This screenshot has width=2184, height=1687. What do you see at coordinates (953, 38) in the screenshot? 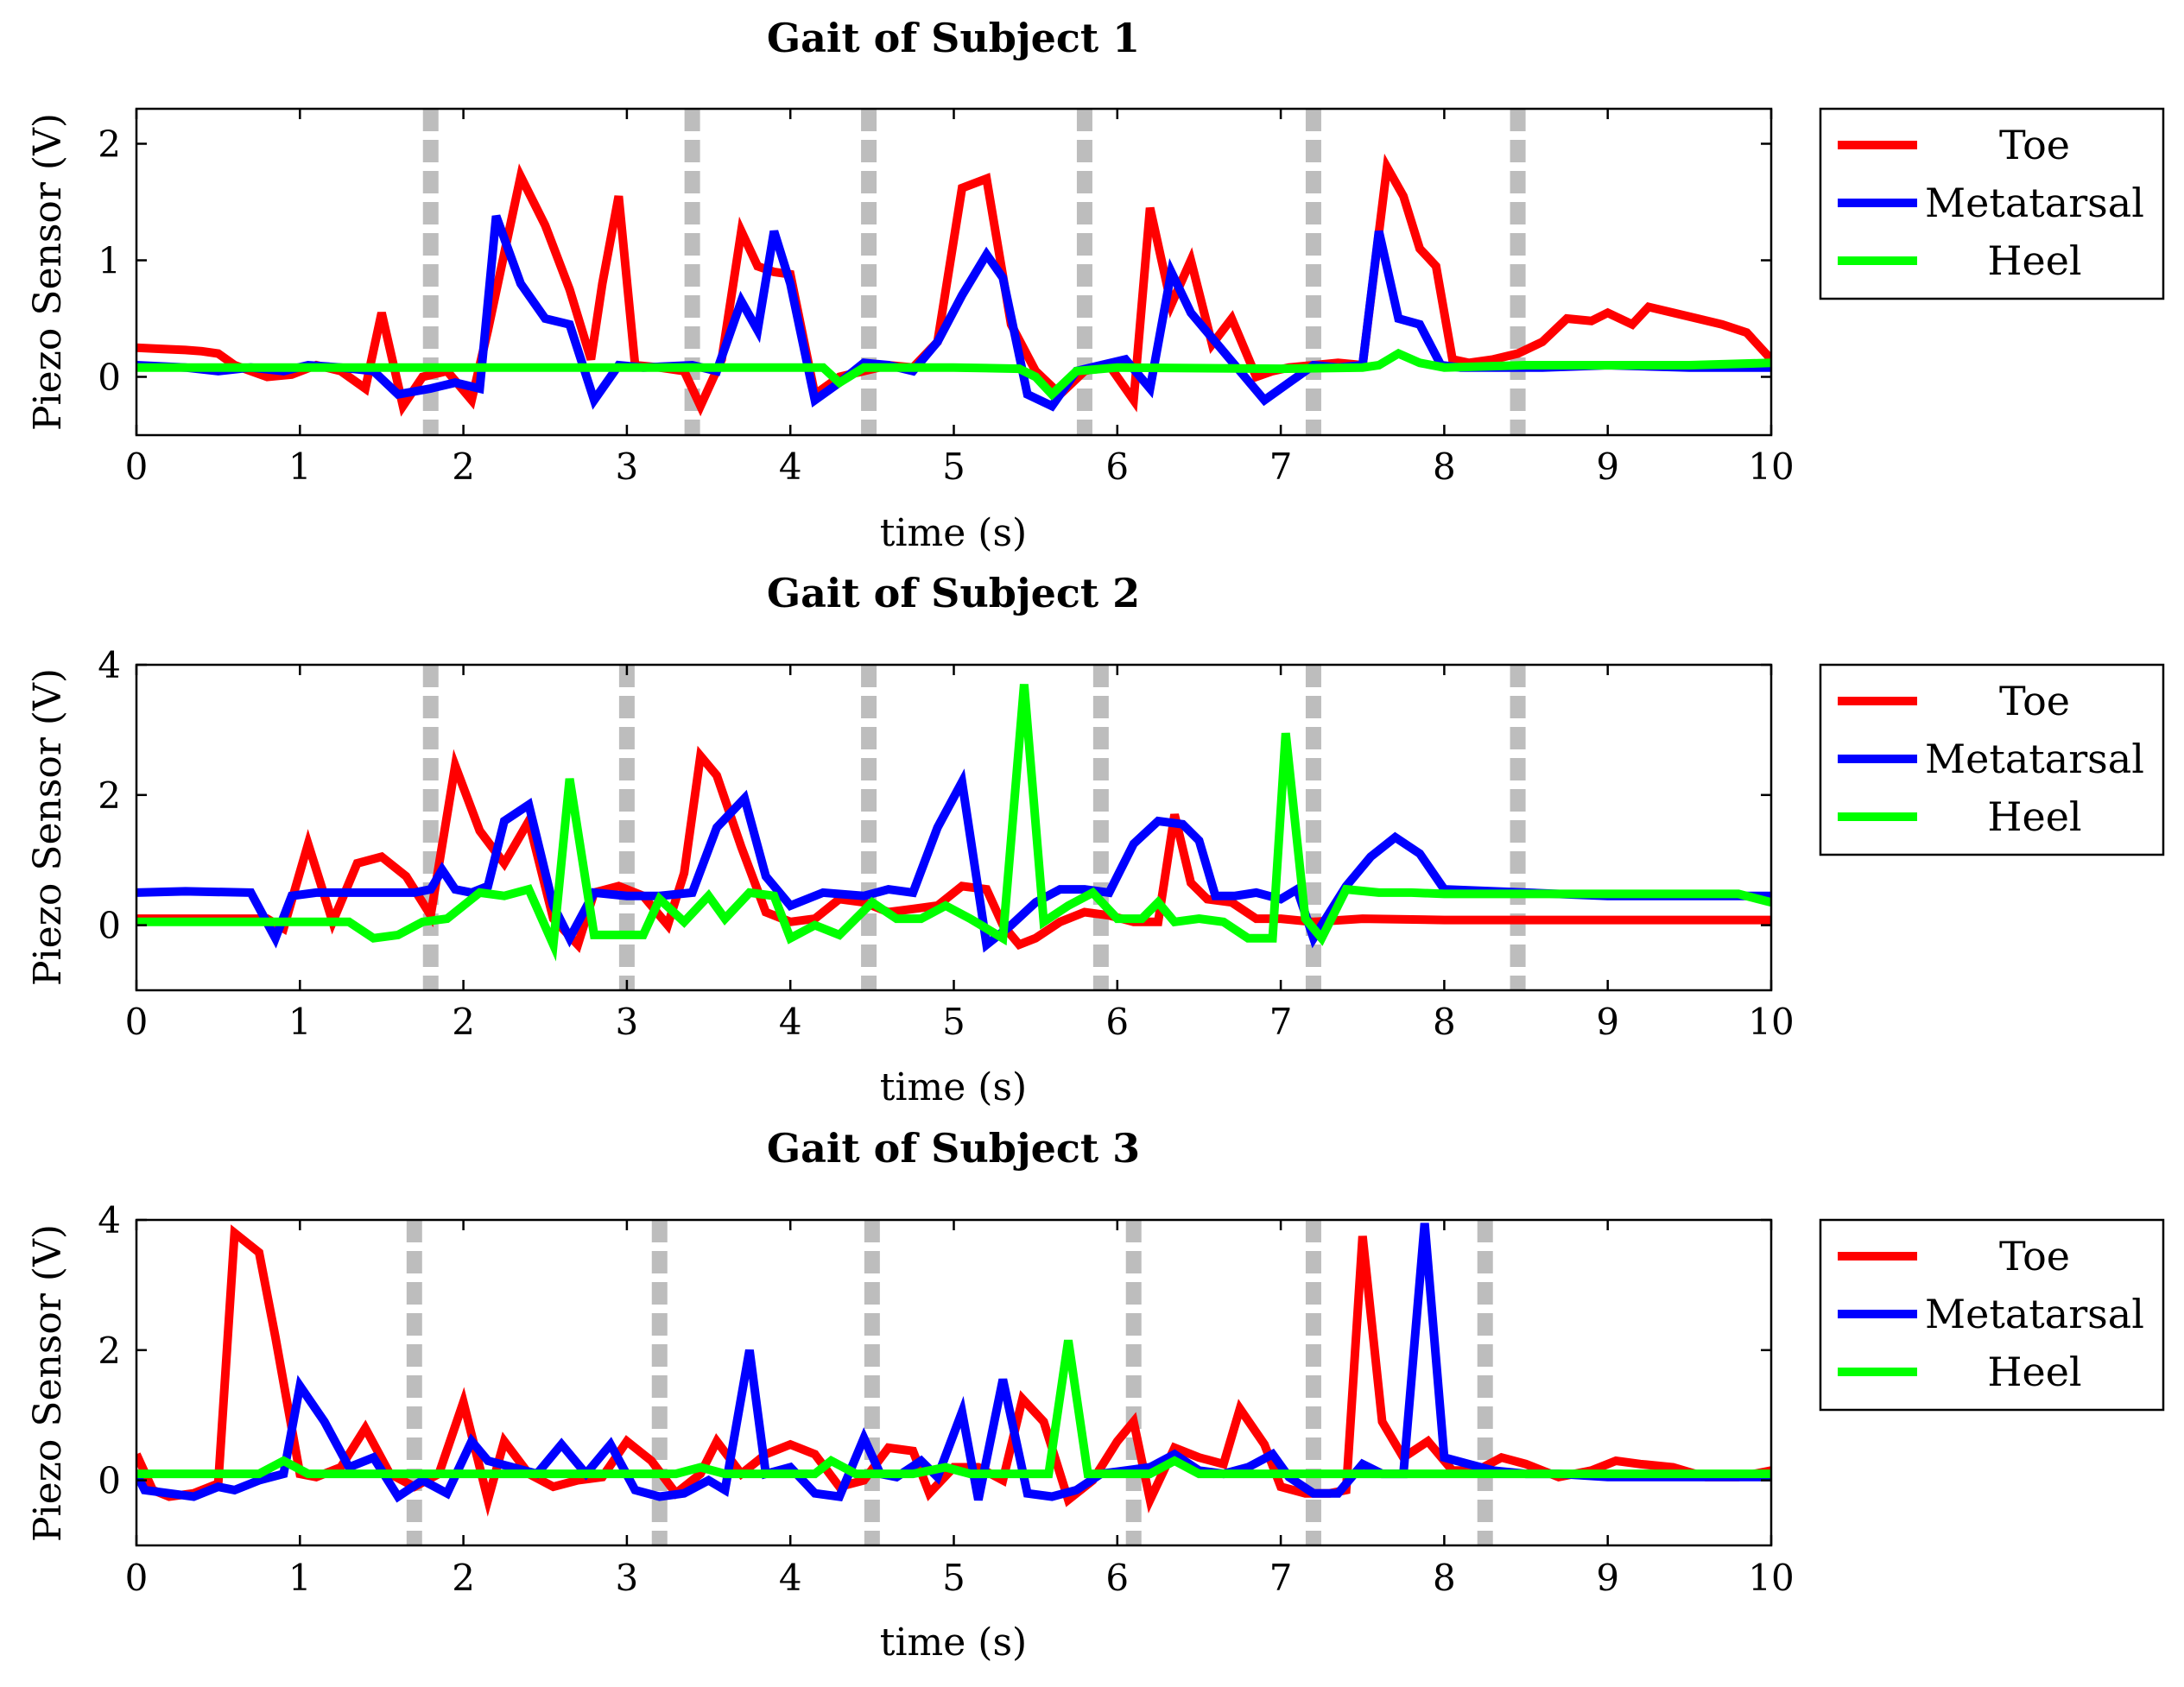
I see `chart-title: Gait of Subject 1` at bounding box center [953, 38].